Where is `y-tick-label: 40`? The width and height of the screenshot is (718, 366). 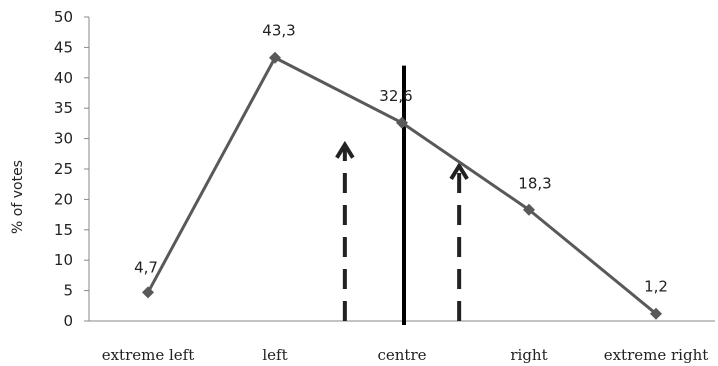
y-tick-label: 40 is located at coordinates (63, 78).